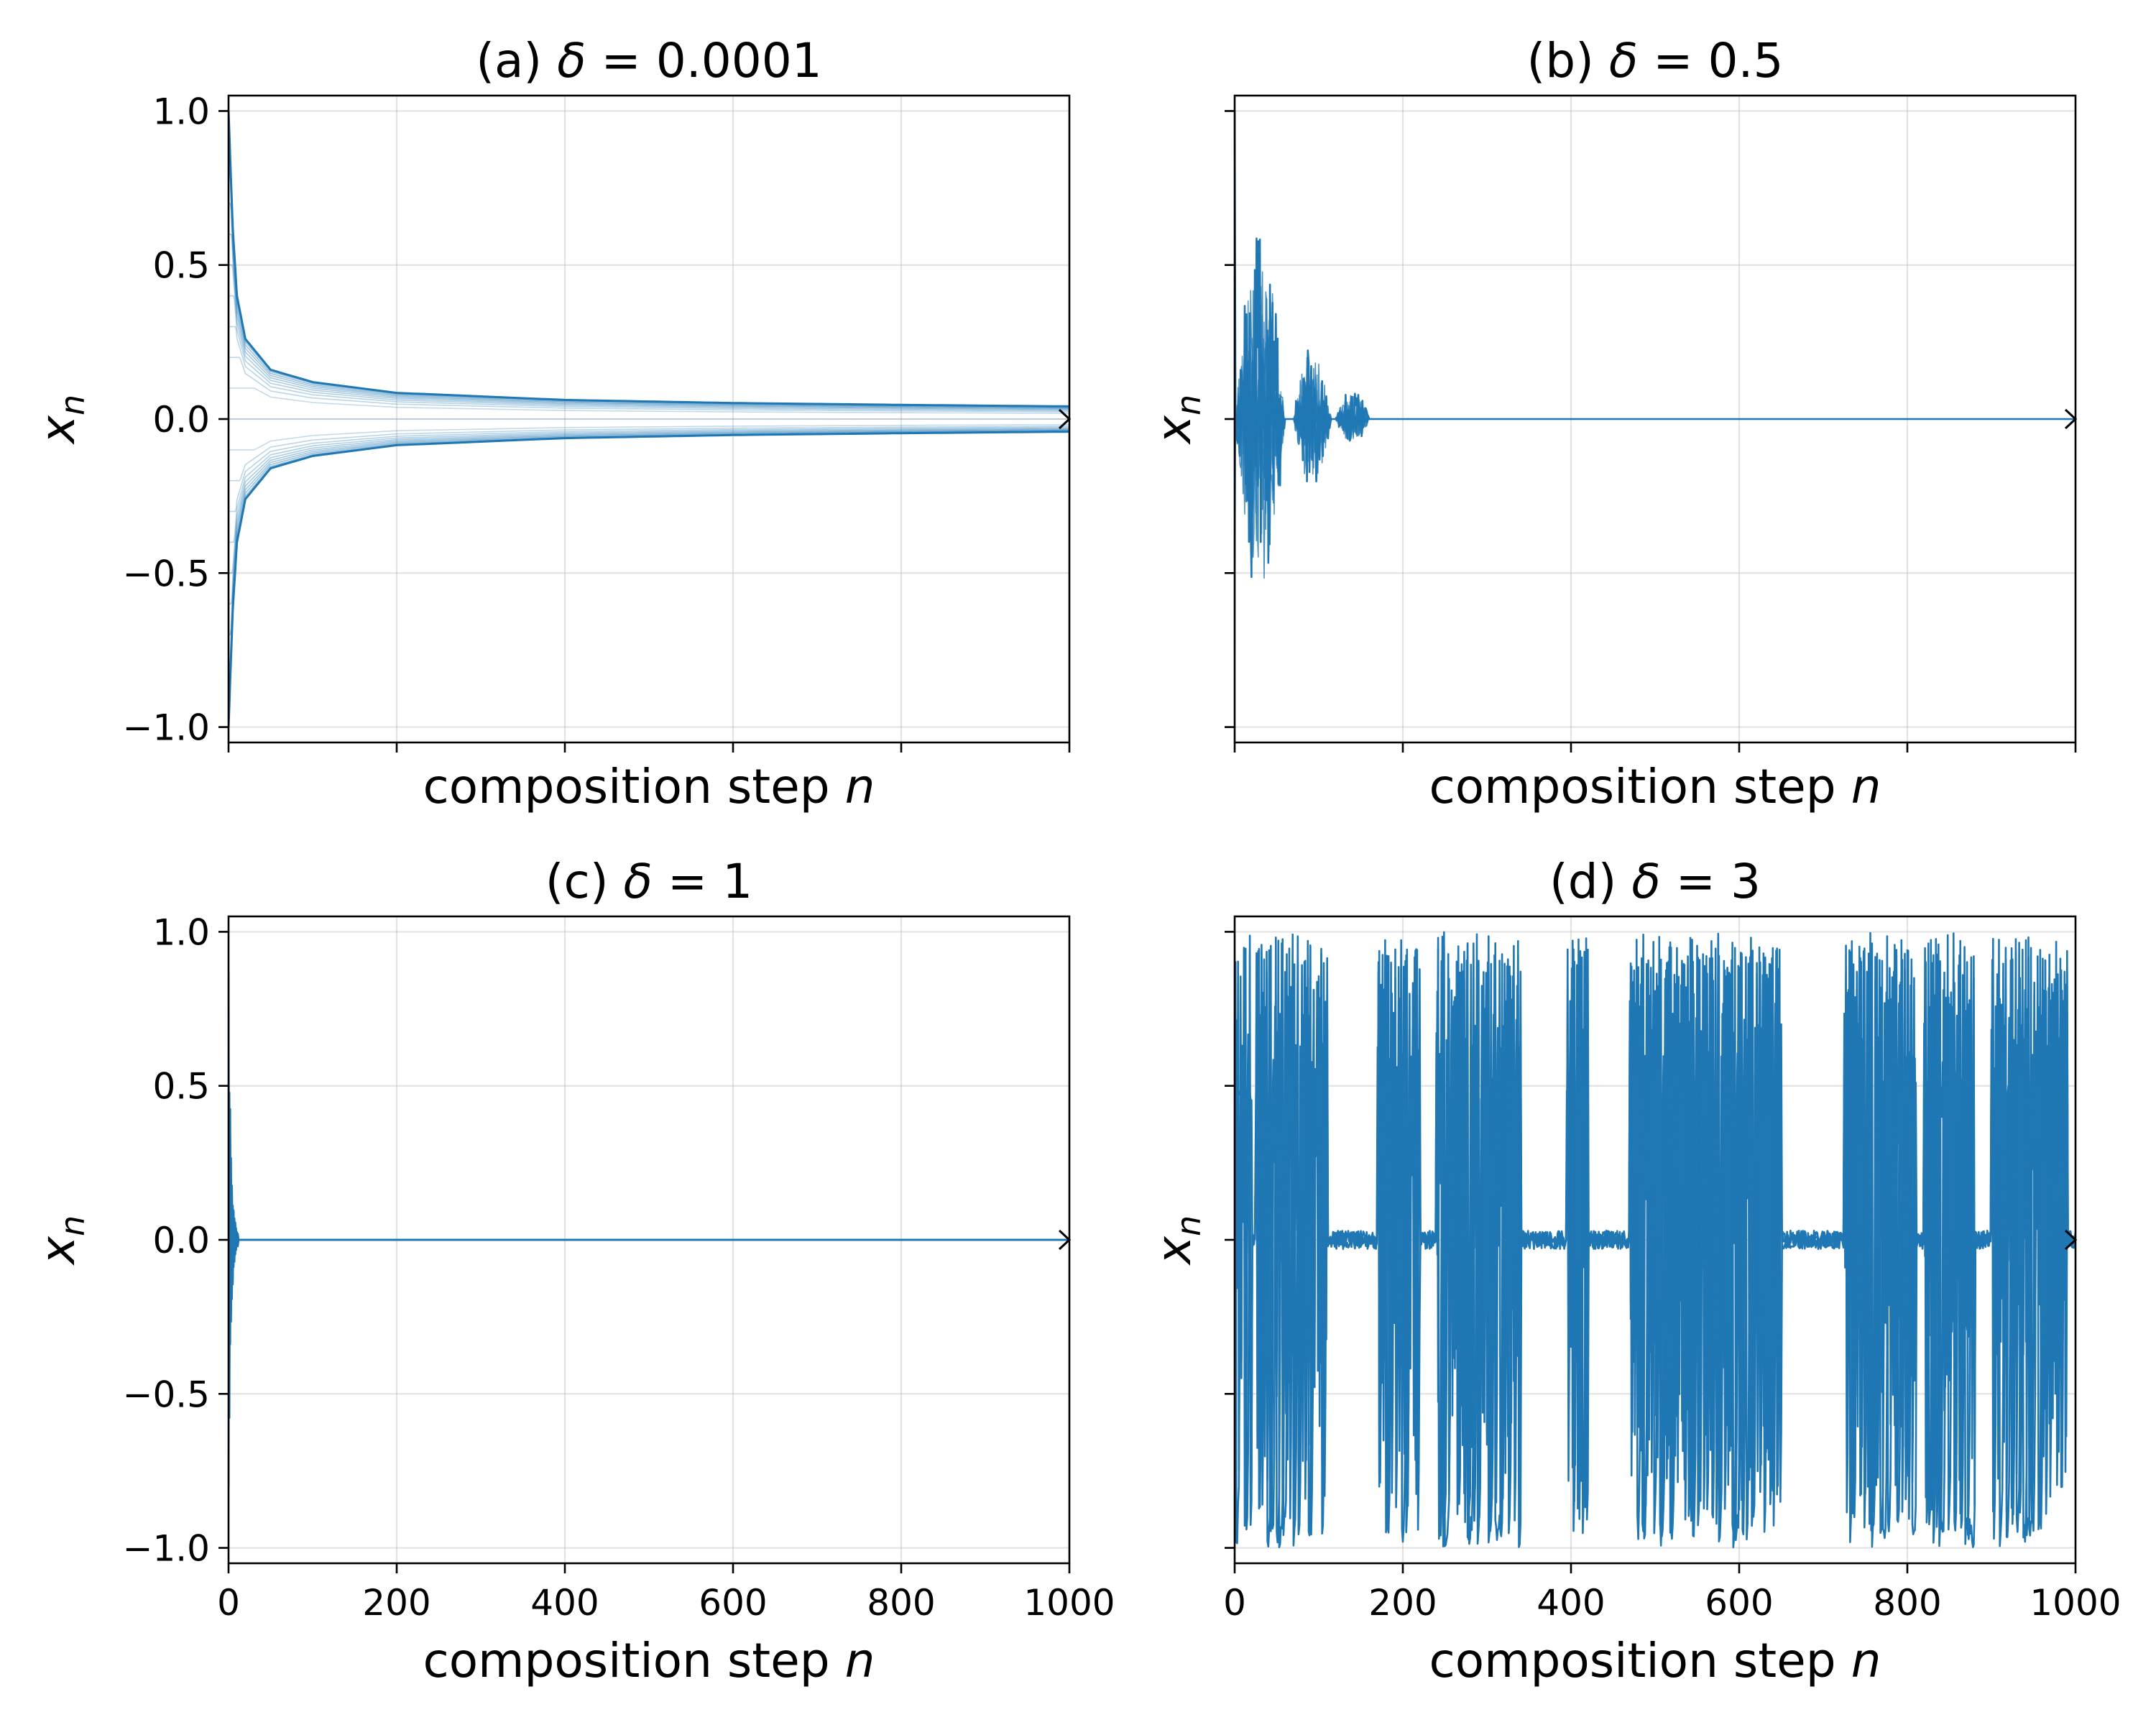 This screenshot has height=1725, width=2156. Describe the element at coordinates (1711, 881) in the screenshot. I see `title-delta-value: = 3` at that location.